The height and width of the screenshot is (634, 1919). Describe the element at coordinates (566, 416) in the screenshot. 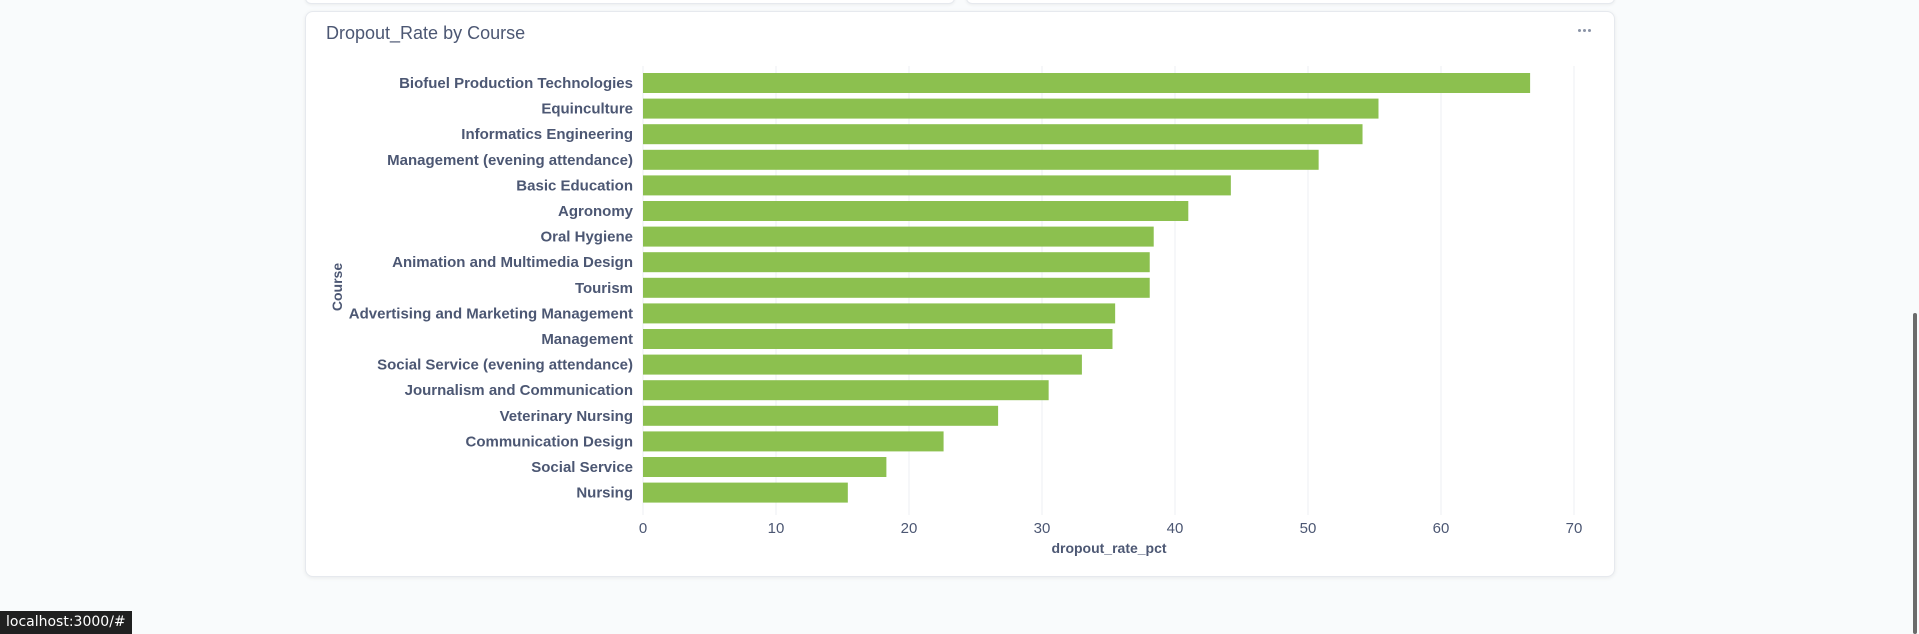

I see `category-label: Veterinary Nursing` at that location.